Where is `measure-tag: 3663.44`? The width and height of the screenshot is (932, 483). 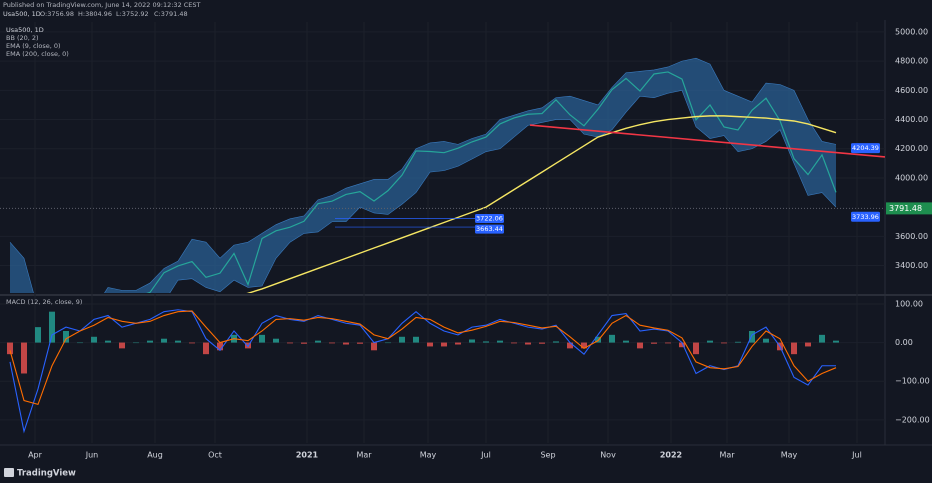 measure-tag: 3663.44 is located at coordinates (489, 229).